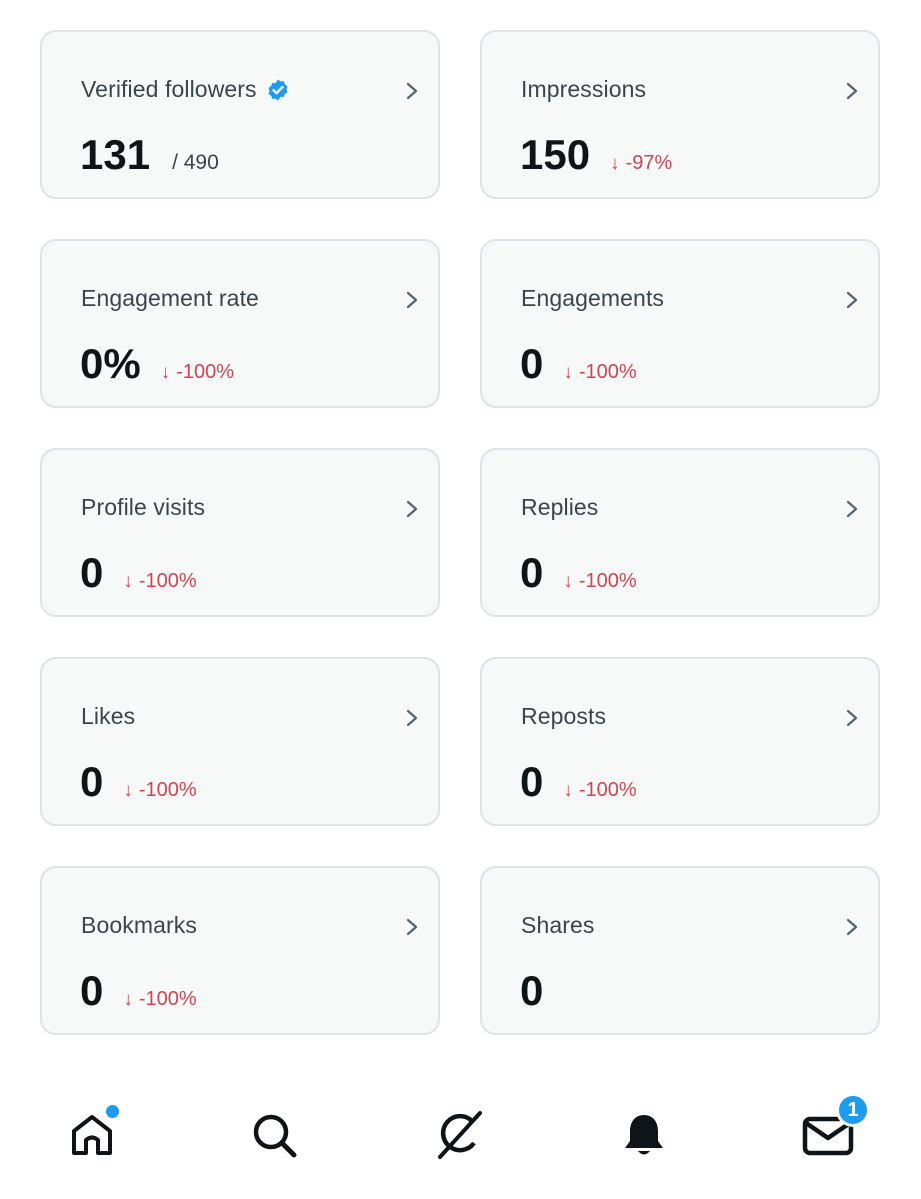 The image size is (921, 1199). Describe the element at coordinates (680, 323) in the screenshot. I see `card-engagements: Engagements 0 ↓ -100%` at that location.